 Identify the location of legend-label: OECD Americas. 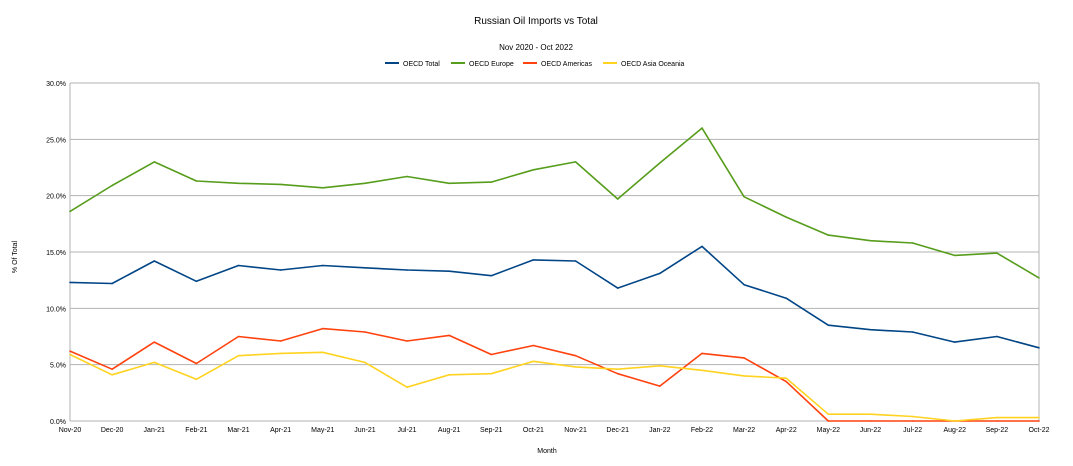
(566, 64).